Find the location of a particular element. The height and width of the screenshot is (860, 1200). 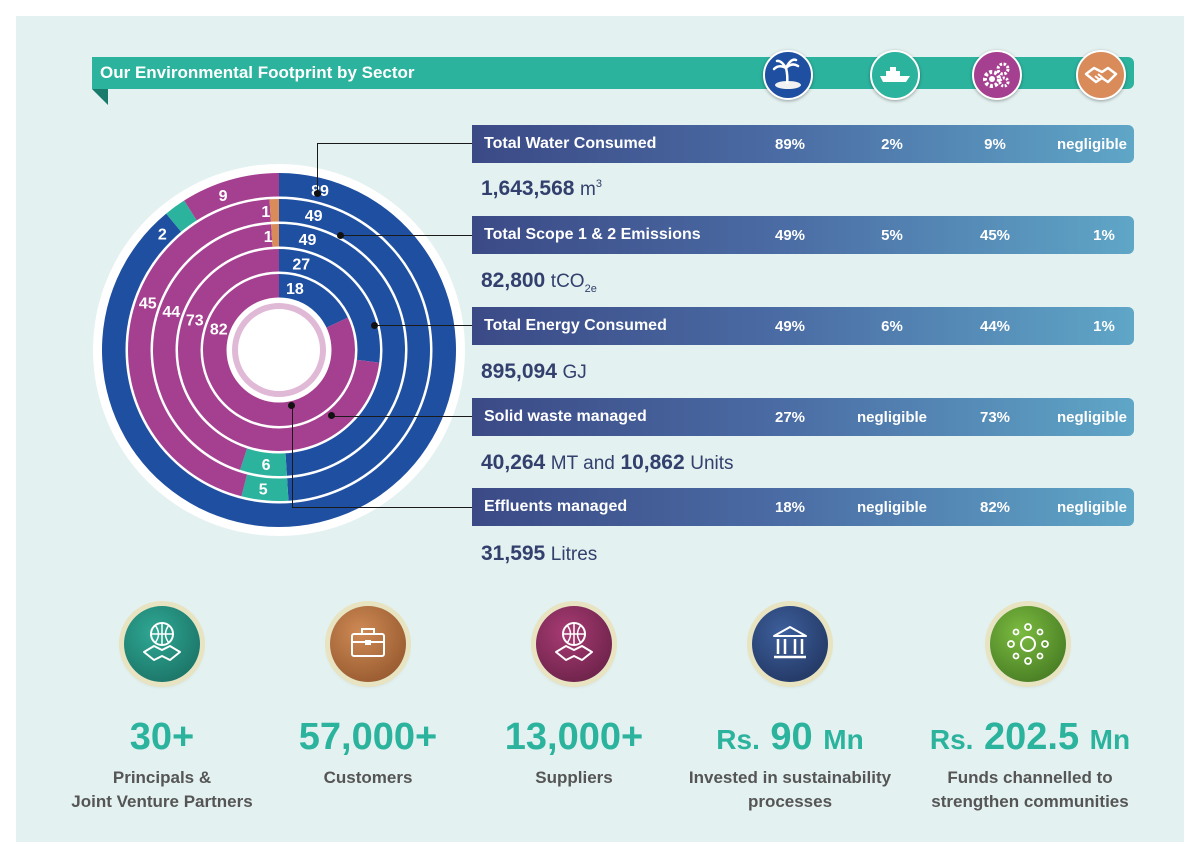

page-title: Our Environmental Footprint by Sector is located at coordinates (257, 72).